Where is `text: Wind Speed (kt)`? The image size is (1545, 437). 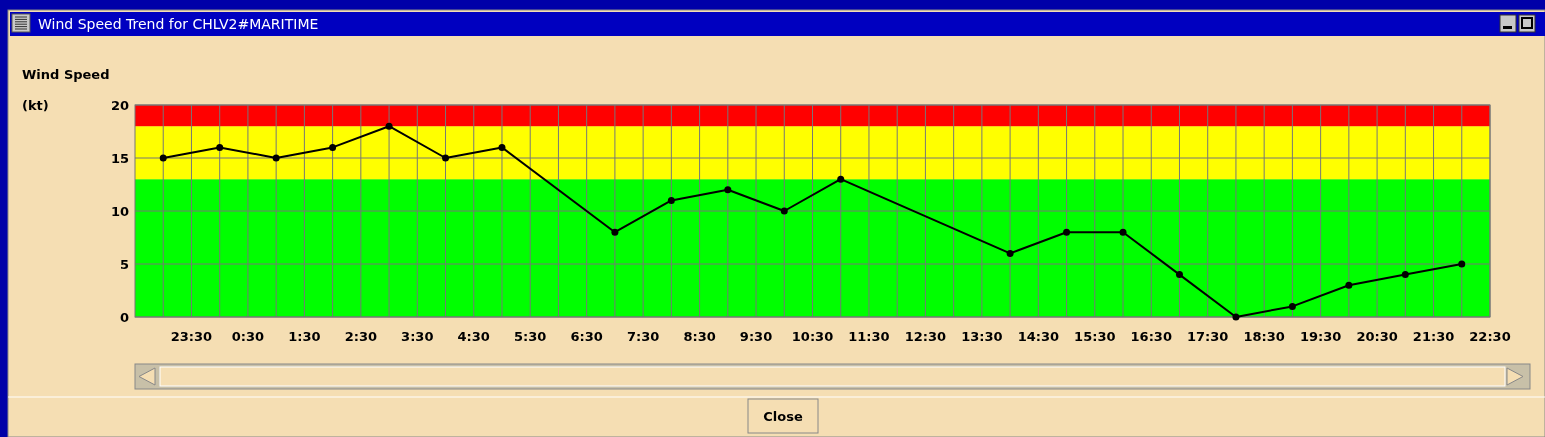 text: Wind Speed (kt) is located at coordinates (66, 90).